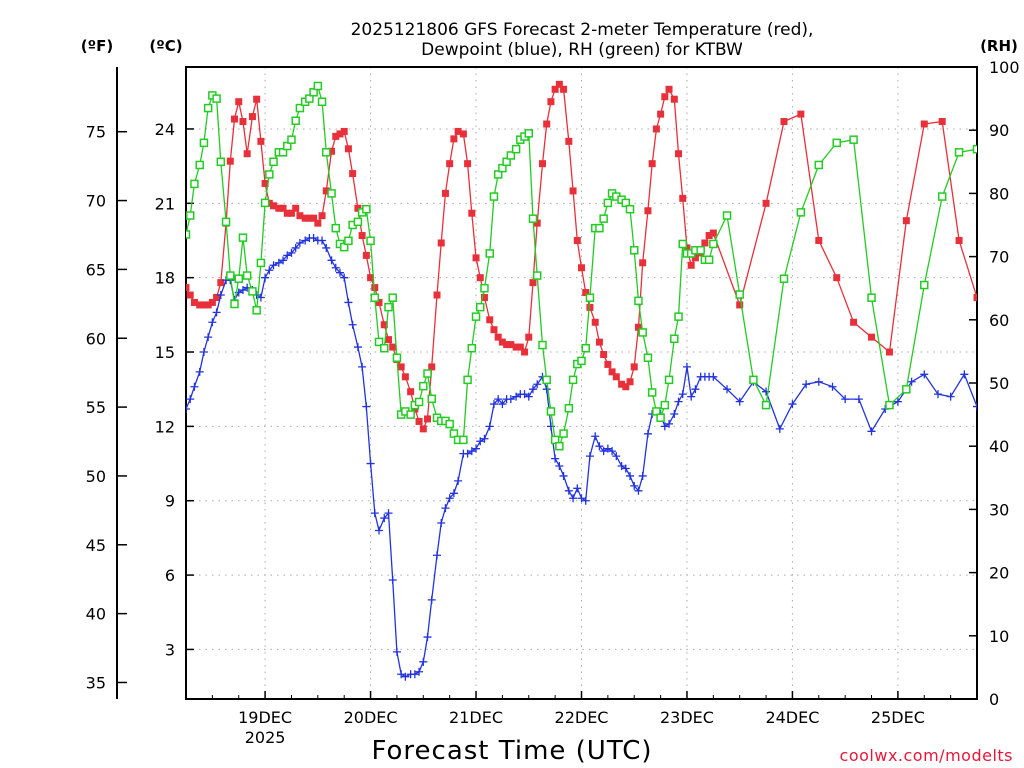  What do you see at coordinates (170, 649) in the screenshot?
I see `celsius-tick-label: 3` at bounding box center [170, 649].